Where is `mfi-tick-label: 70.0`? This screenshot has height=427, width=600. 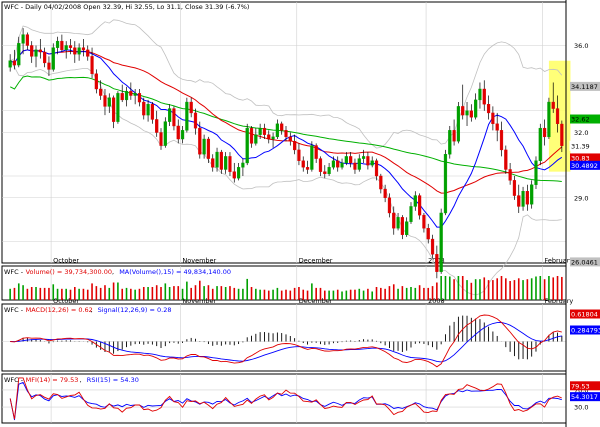 mfi-tick-label: 70.0 is located at coordinates (581, 390).